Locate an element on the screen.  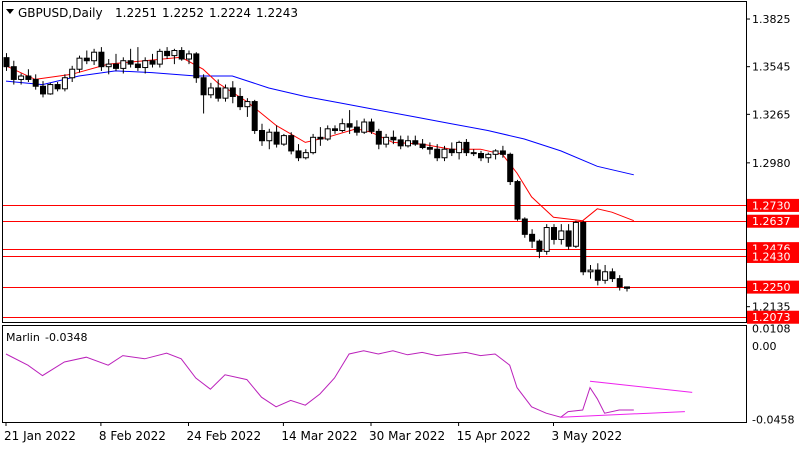
level-label-text: 1.2730 is located at coordinates (771, 205).